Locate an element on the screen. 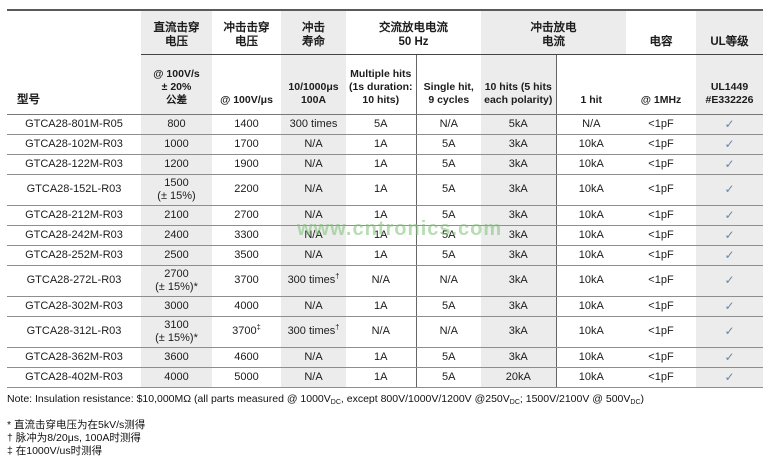  footnote-item: * 直流击穿电压为在5kV/s测得 is located at coordinates (76, 424).